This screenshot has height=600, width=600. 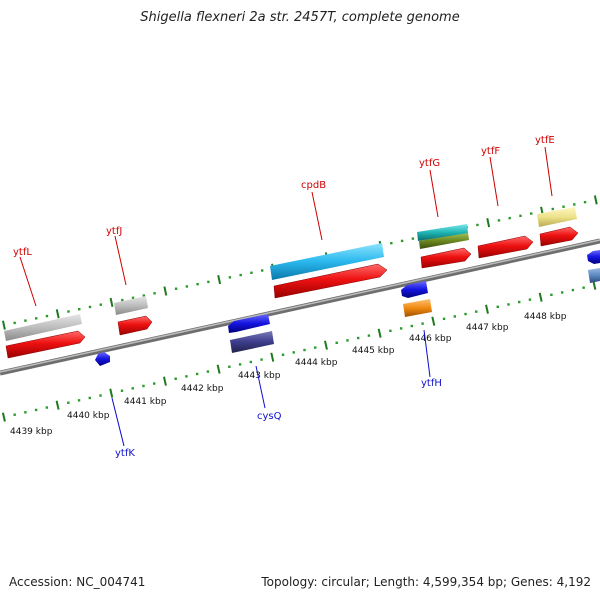 I want to click on gene-cysQ-arrow-blue, so click(x=249, y=323).